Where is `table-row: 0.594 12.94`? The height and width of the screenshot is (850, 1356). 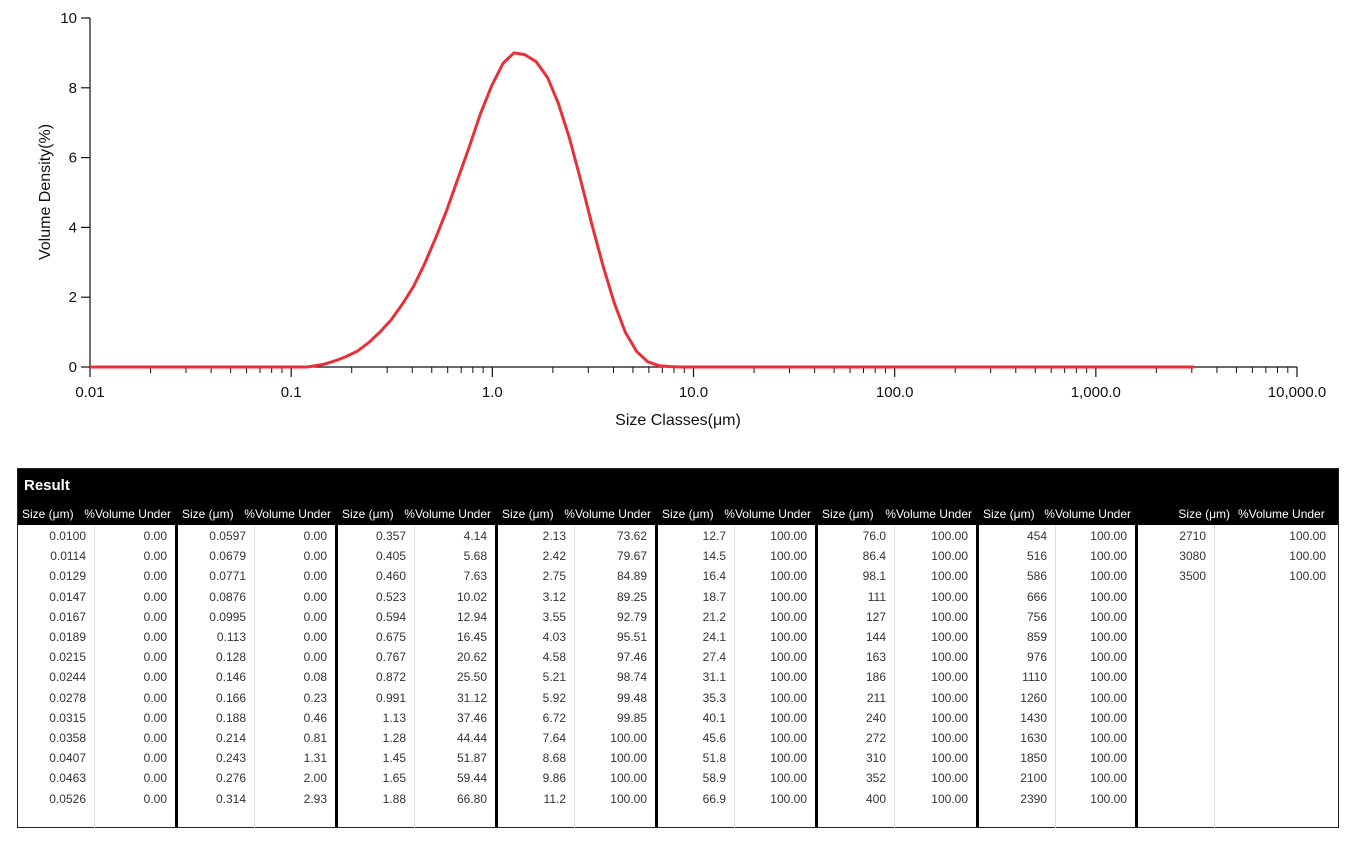
table-row: 0.594 12.94 is located at coordinates (416, 617).